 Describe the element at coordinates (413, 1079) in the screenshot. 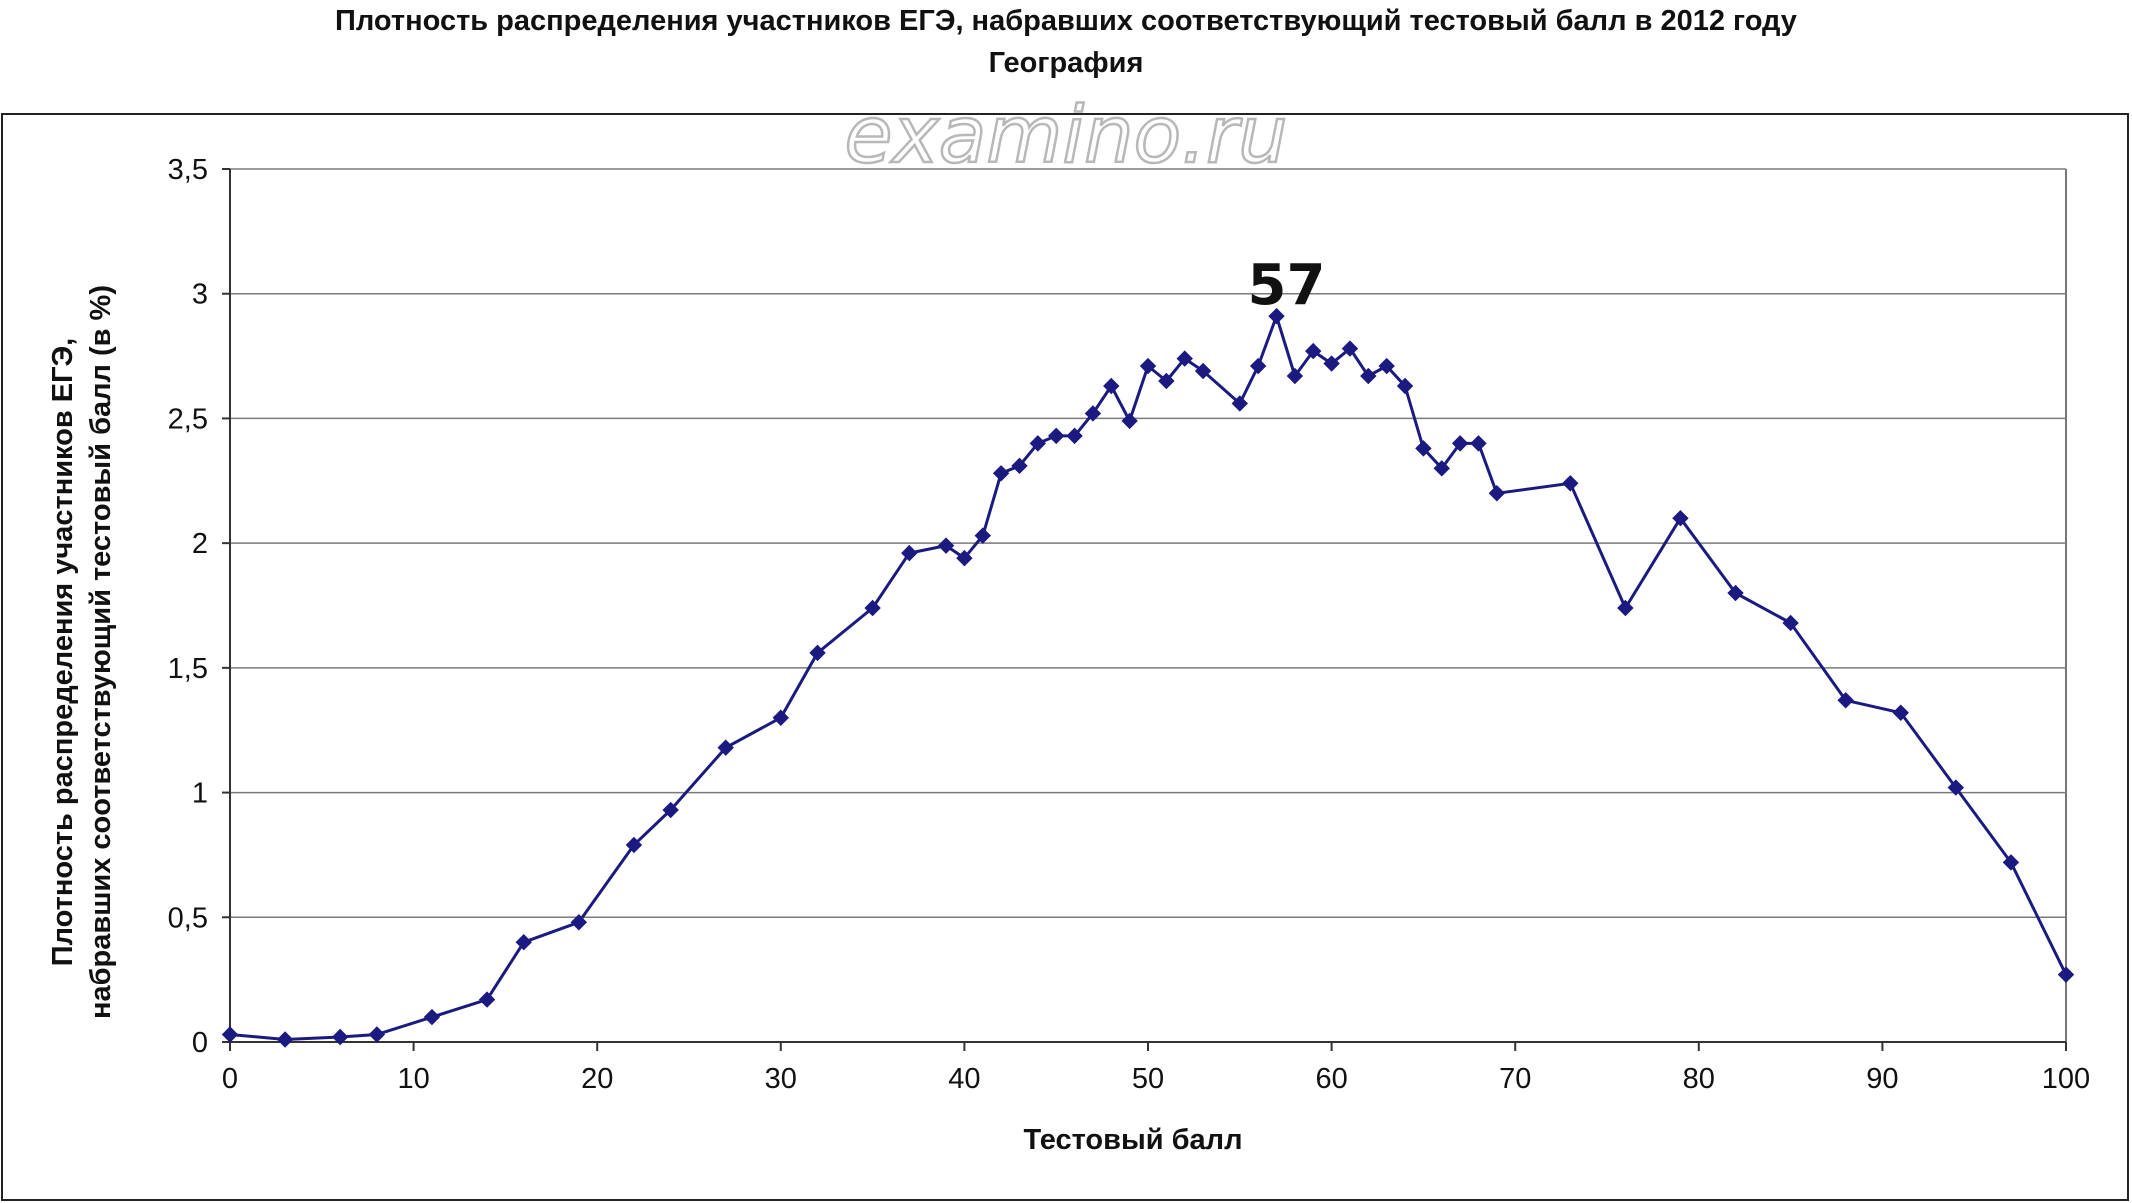

I see `x-tick-label: 10` at that location.